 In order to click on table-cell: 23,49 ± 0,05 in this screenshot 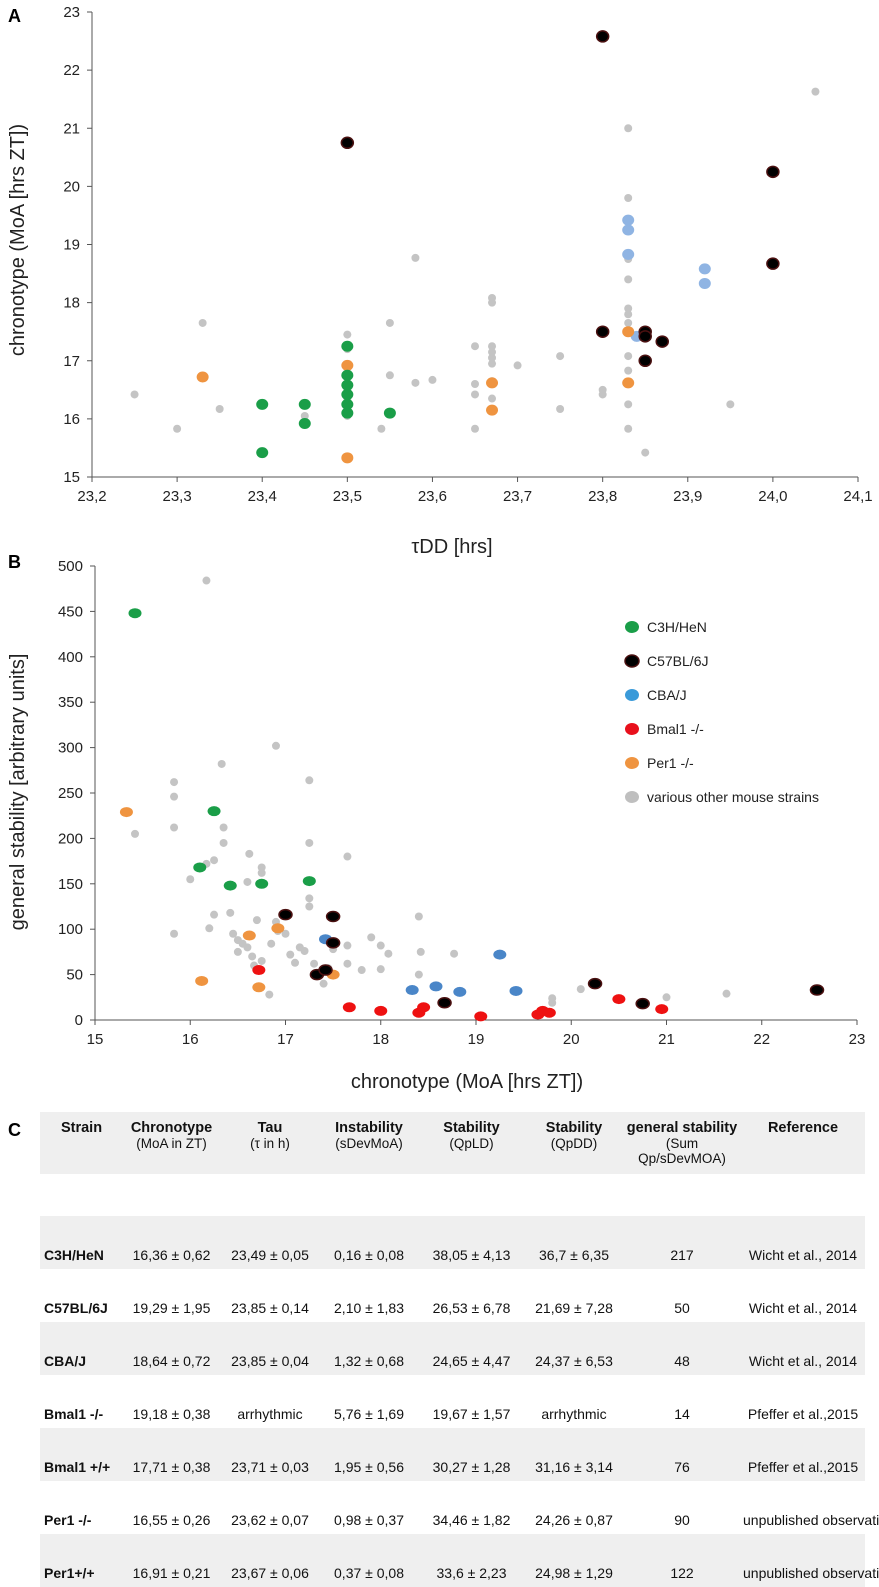, I will do `click(270, 1242)`.